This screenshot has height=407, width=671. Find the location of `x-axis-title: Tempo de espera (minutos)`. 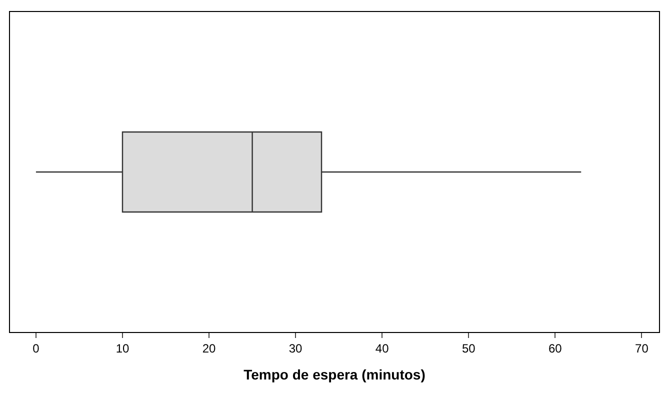

x-axis-title: Tempo de espera (minutos) is located at coordinates (335, 374).